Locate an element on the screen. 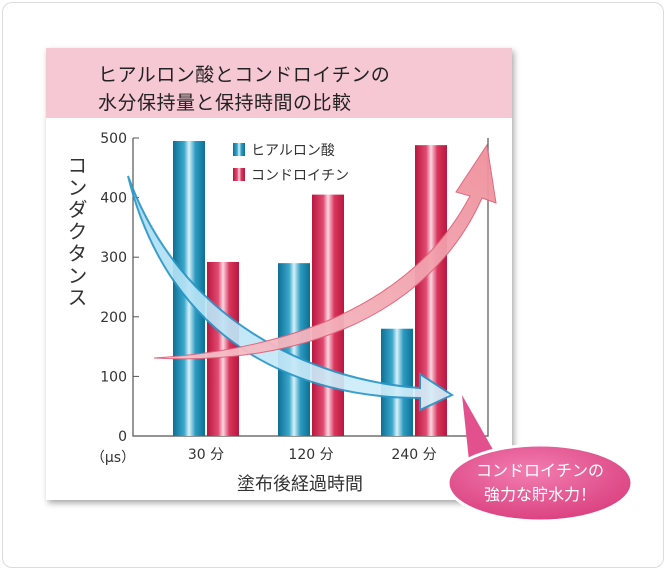  y-tick-label: 400 is located at coordinates (113, 199).